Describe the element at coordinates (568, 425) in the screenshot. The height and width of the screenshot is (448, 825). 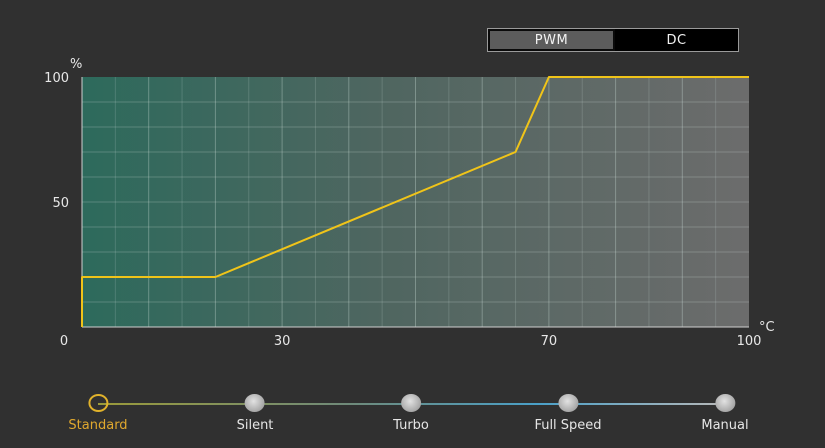
I see `preset-label: Full Speed` at that location.